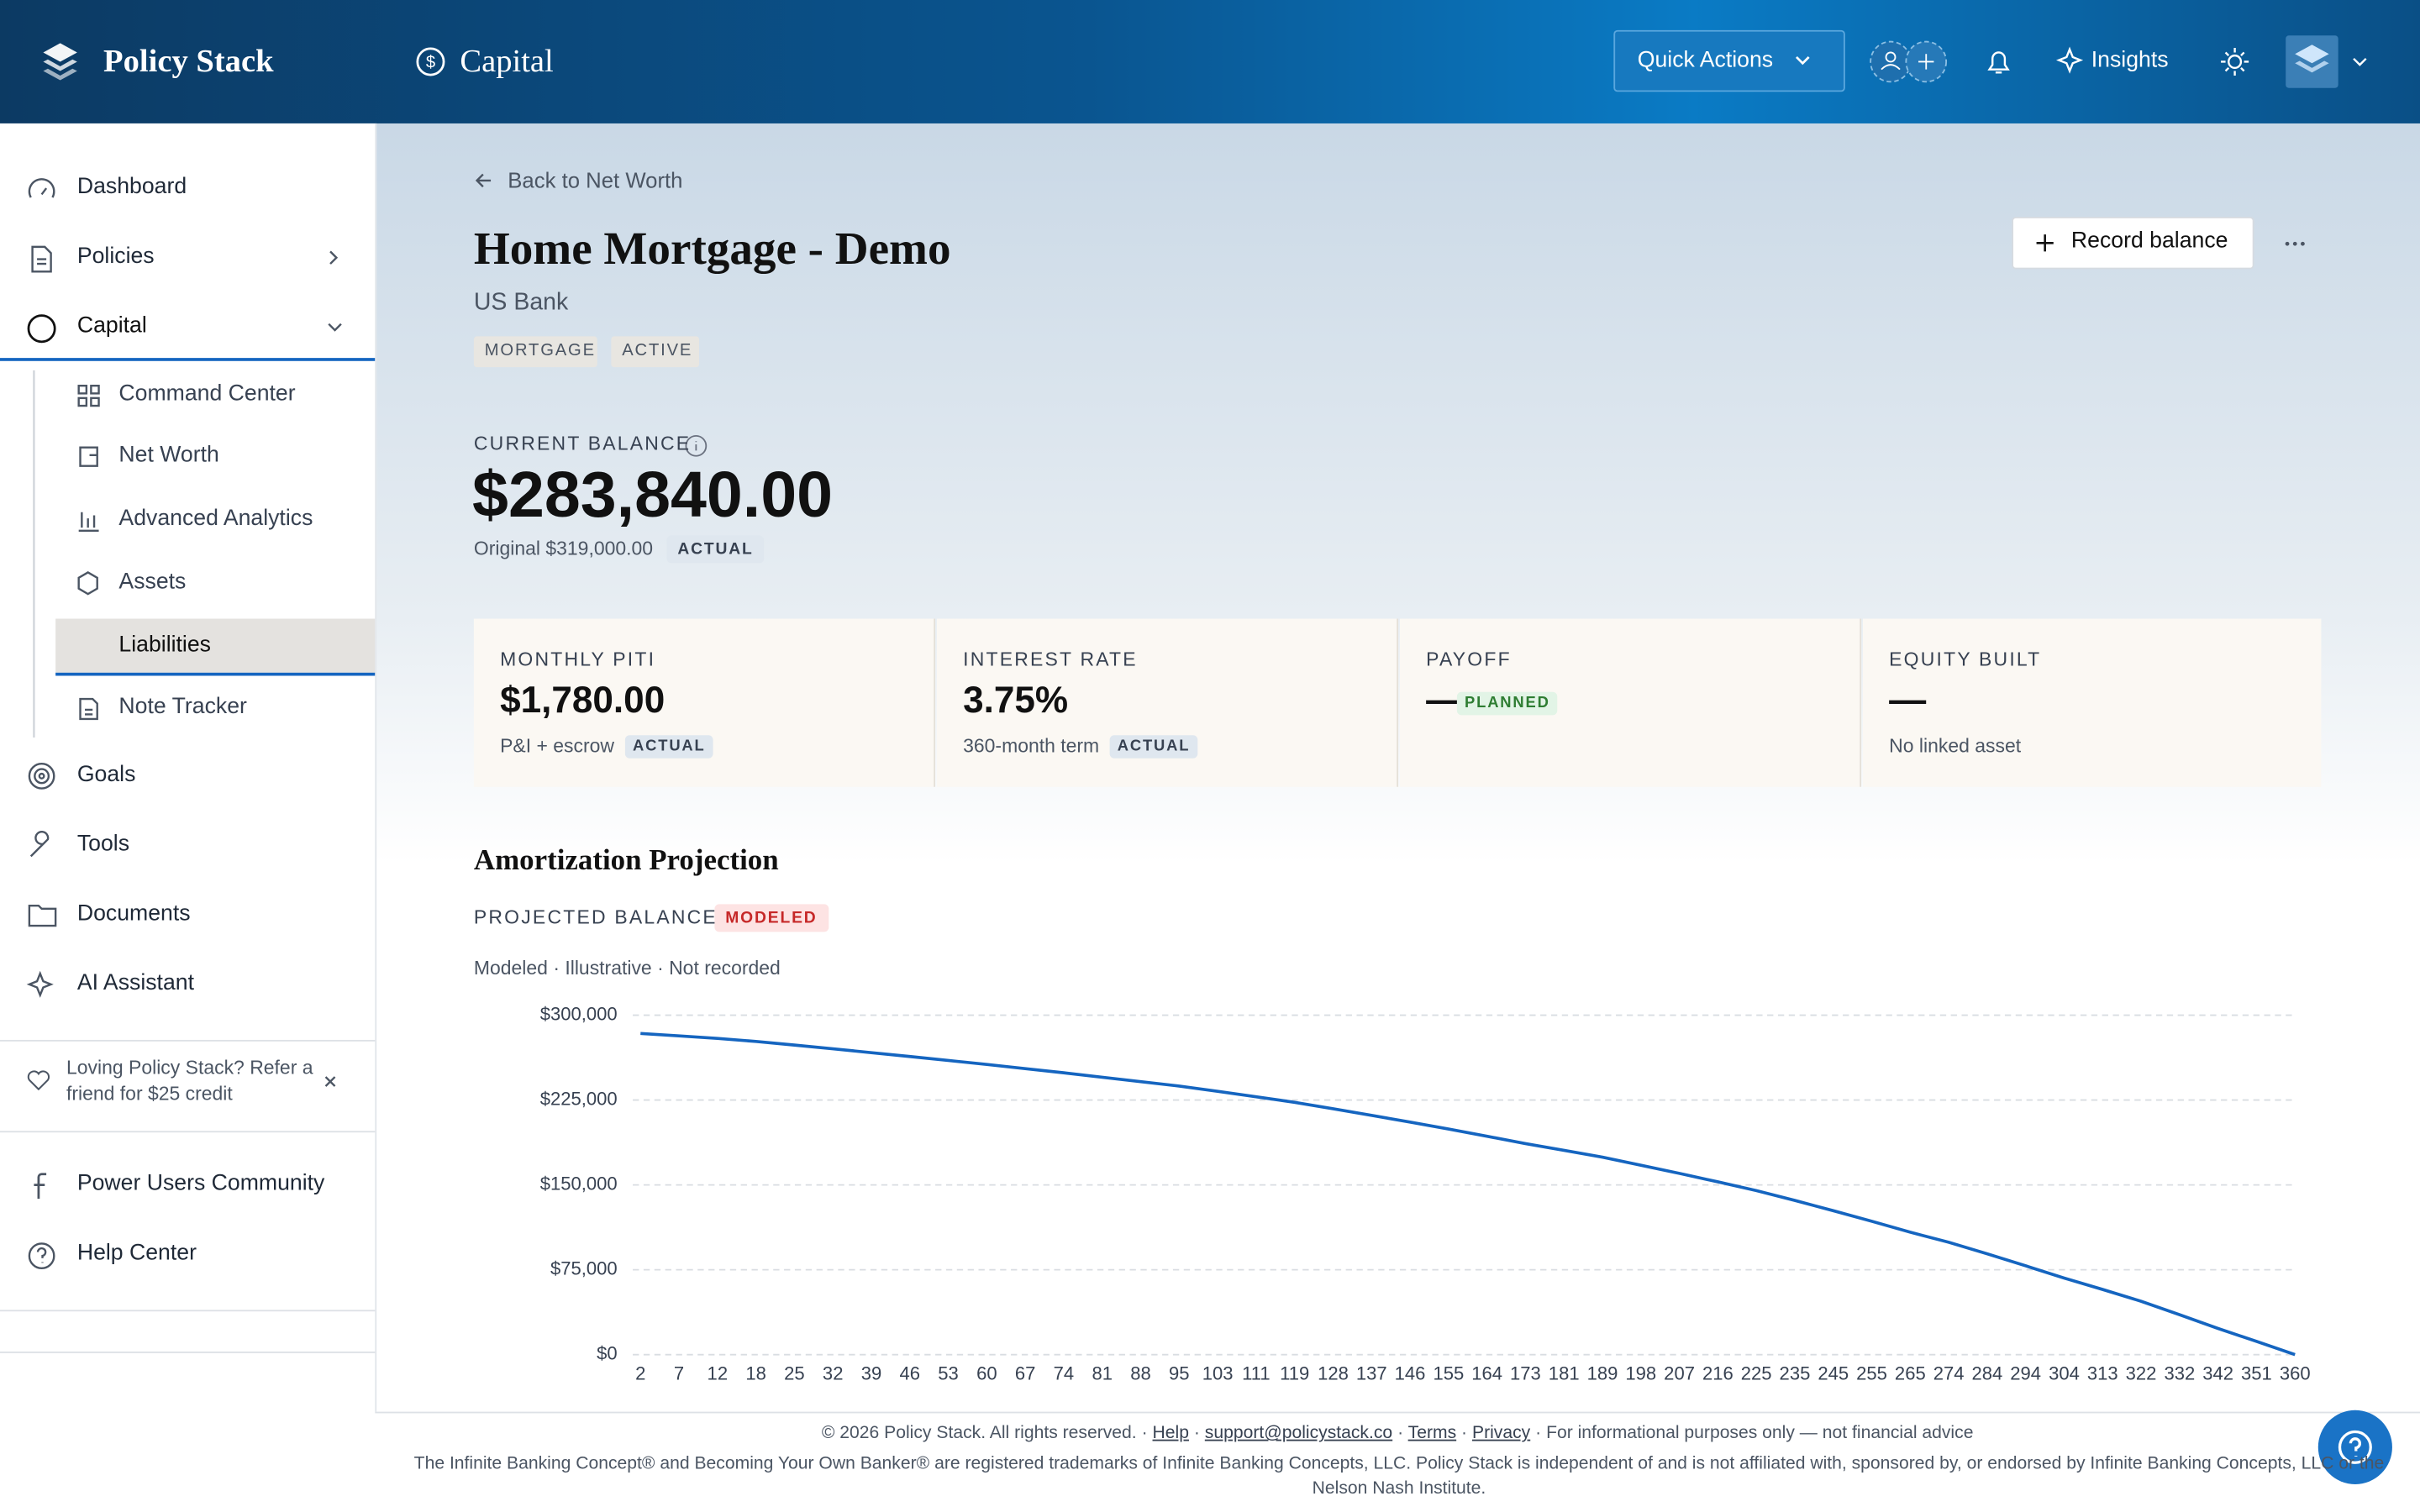  Describe the element at coordinates (1756, 1372) in the screenshot. I see `x-tick-label: 225` at that location.